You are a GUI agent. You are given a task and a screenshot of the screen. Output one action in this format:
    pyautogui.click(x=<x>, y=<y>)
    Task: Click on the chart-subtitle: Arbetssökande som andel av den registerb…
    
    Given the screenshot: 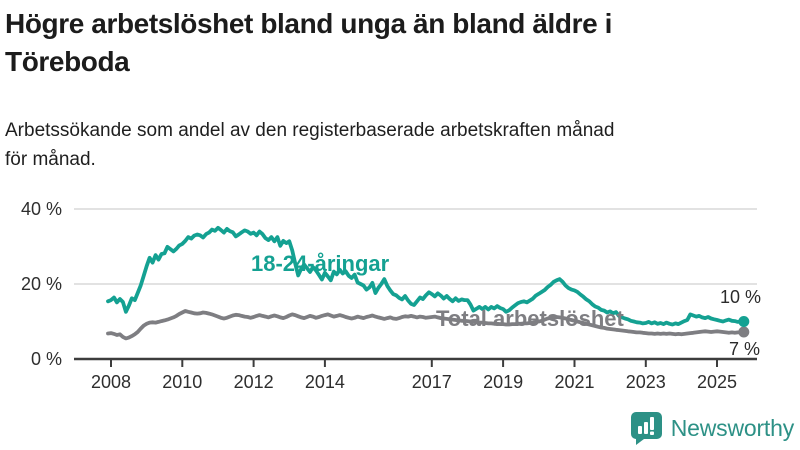 What is the action you would take?
    pyautogui.click(x=385, y=145)
    